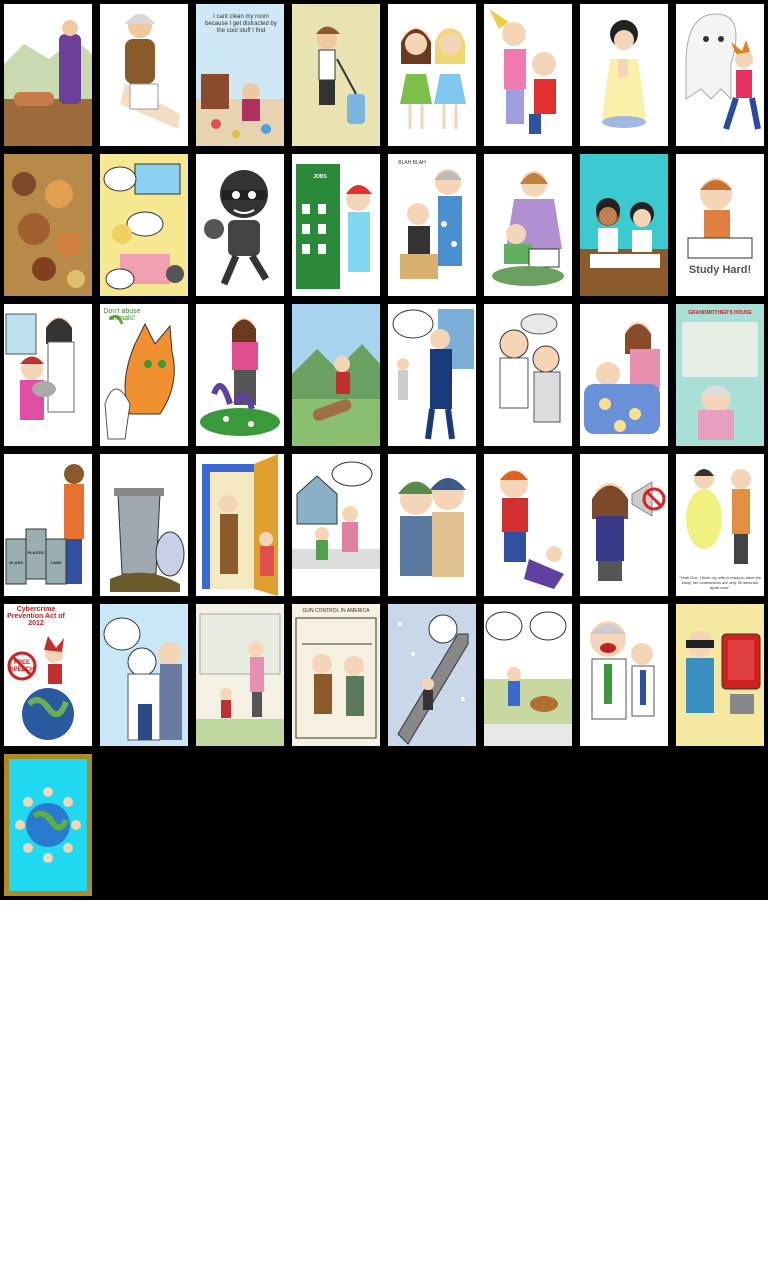 This screenshot has height=1280, width=768. What do you see at coordinates (16, 562) in the screenshot?
I see `tile-text: GLASS` at bounding box center [16, 562].